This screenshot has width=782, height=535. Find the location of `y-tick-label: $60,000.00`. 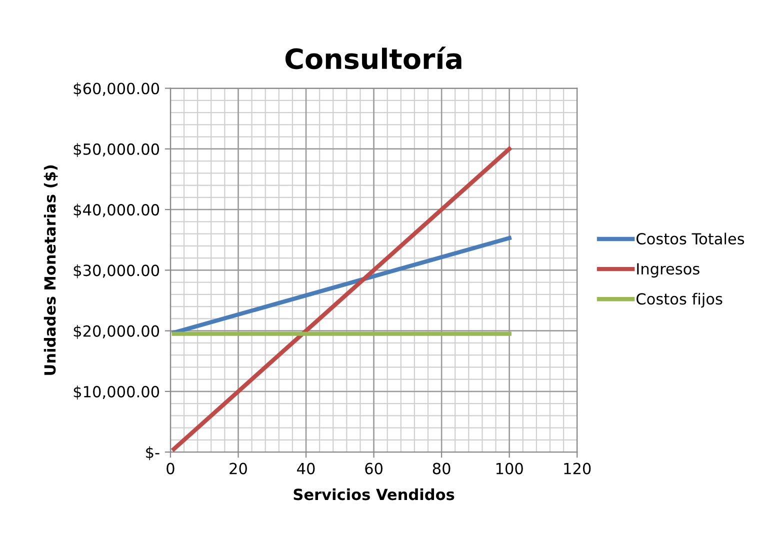

y-tick-label: $60,000.00 is located at coordinates (117, 89).